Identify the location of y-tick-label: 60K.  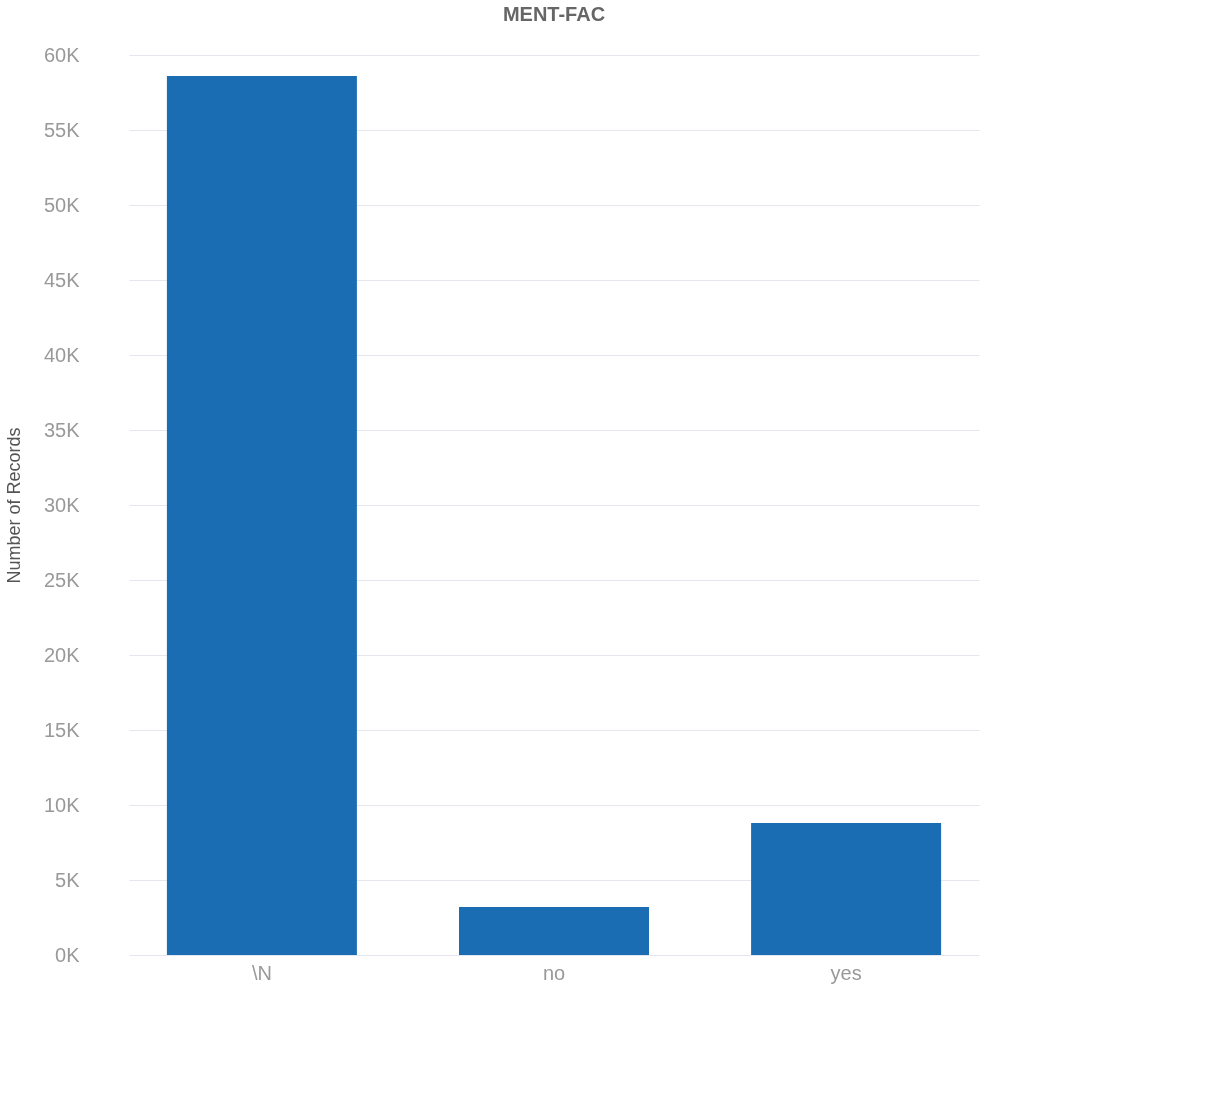
(62, 54).